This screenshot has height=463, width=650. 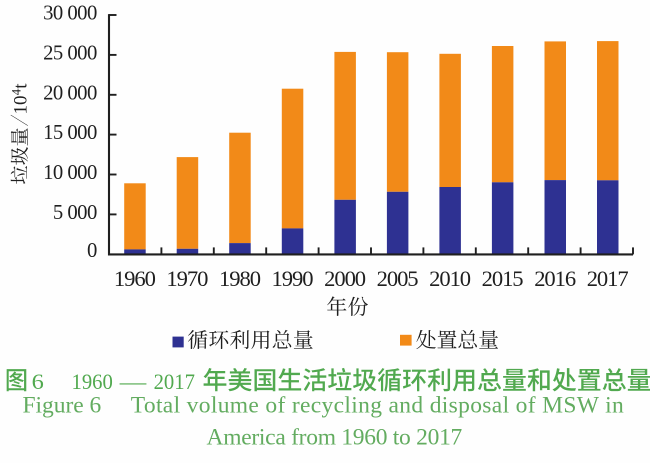 I want to click on svg-text: 1980, so click(x=240, y=278).